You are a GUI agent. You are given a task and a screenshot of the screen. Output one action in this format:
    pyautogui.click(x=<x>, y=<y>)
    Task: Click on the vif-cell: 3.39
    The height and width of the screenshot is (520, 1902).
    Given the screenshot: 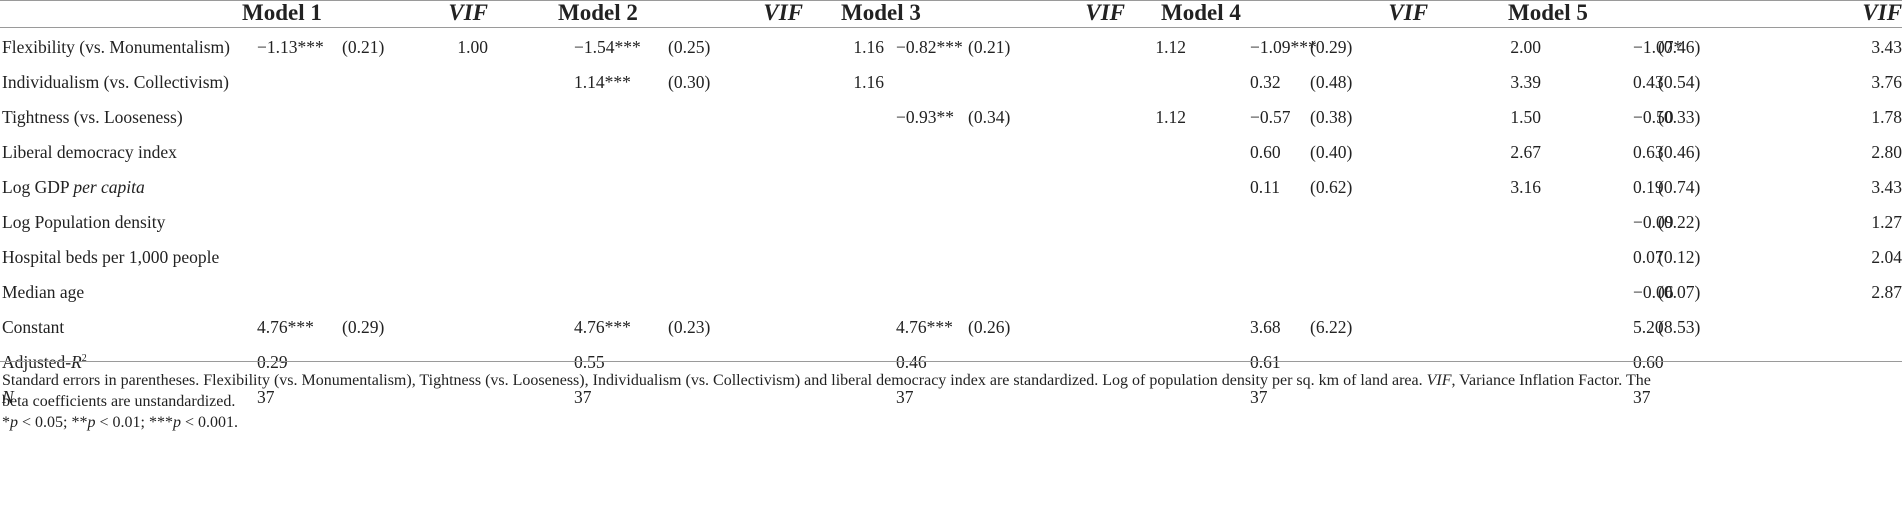 What is the action you would take?
    pyautogui.click(x=1525, y=82)
    